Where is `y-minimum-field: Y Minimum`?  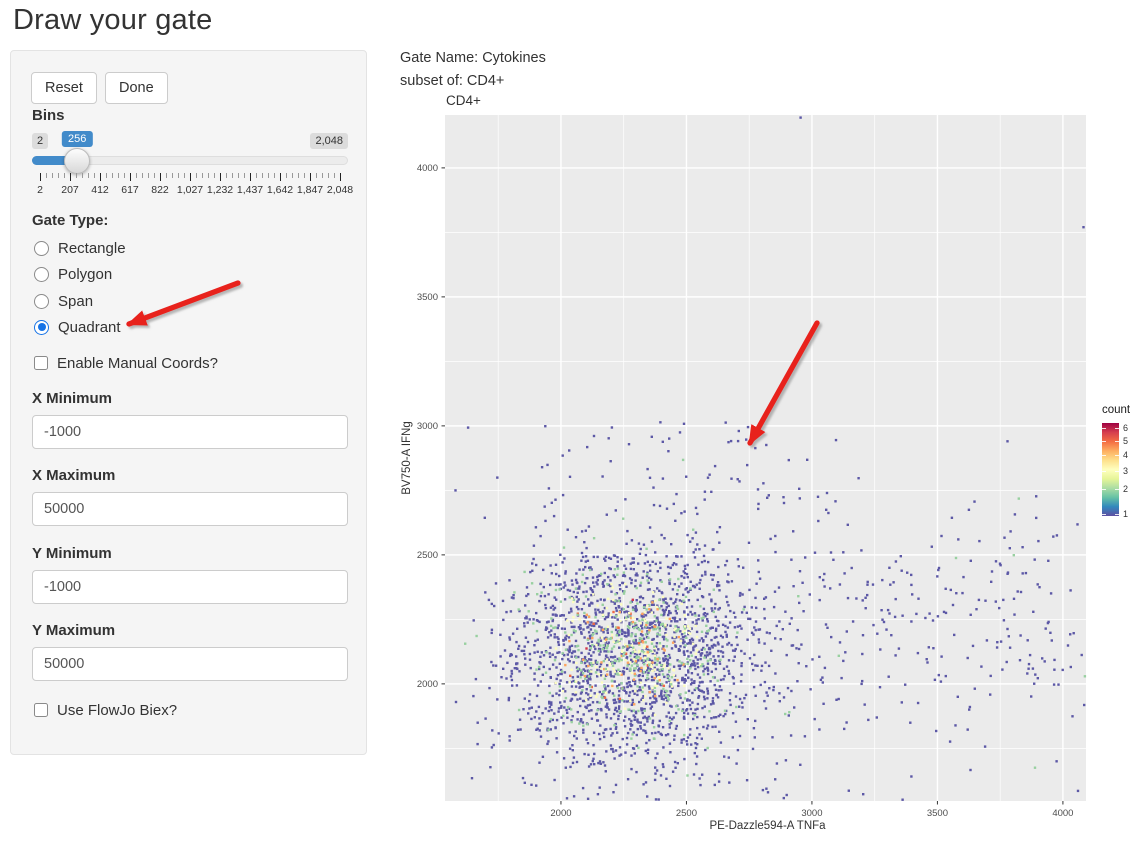 y-minimum-field: Y Minimum is located at coordinates (190, 574).